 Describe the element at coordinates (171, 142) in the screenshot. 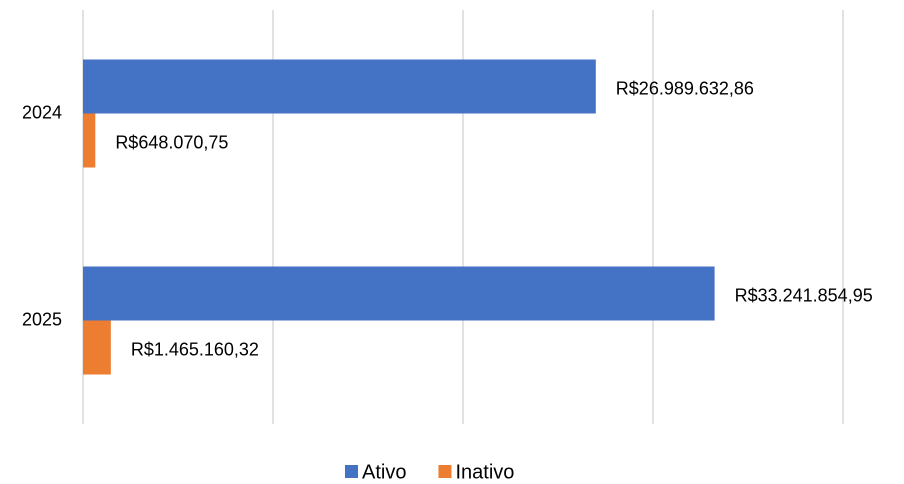

I see `data-label: R$648.070,75` at that location.